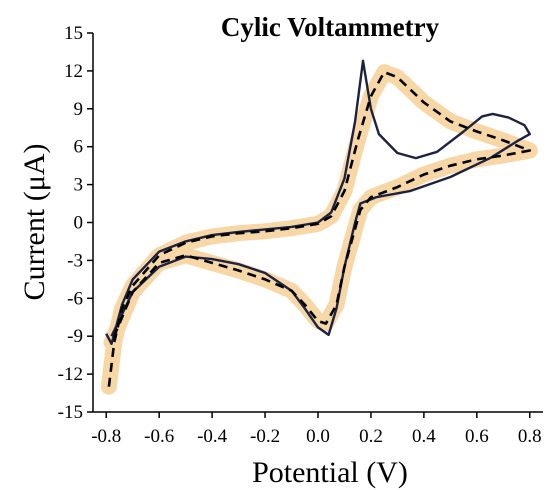  I want to click on y-axis-label: Current (μA), so click(34, 222).